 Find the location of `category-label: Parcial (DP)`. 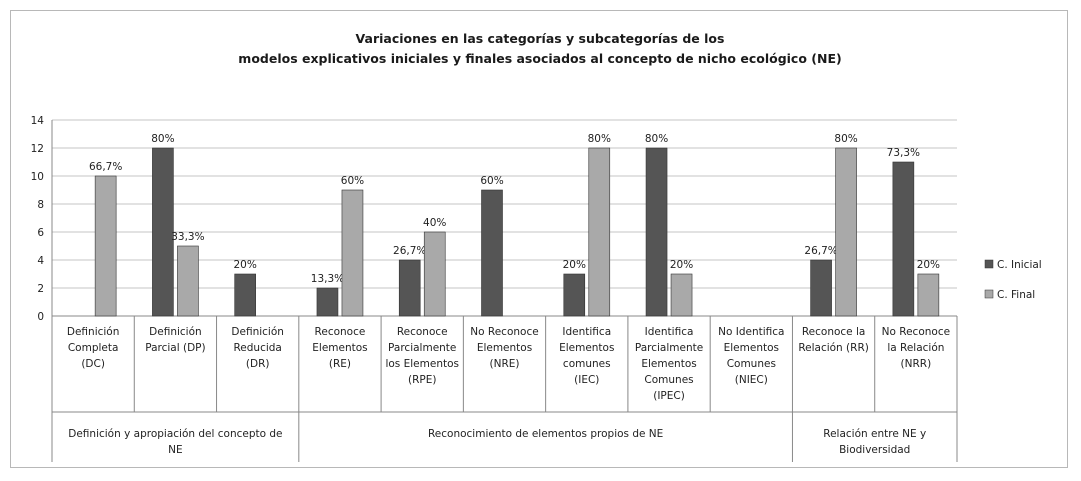

category-label: Parcial (DP) is located at coordinates (175, 348).